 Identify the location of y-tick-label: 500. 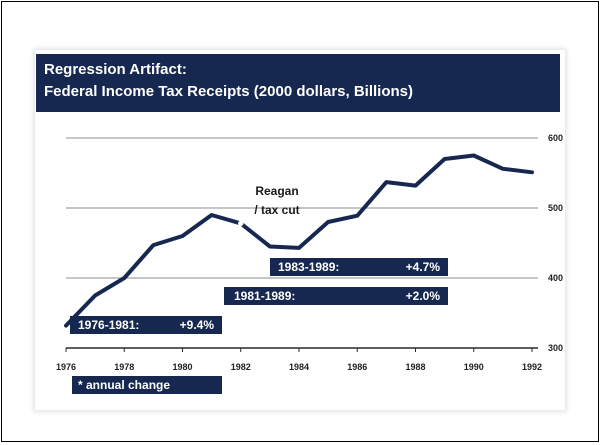
(555, 208).